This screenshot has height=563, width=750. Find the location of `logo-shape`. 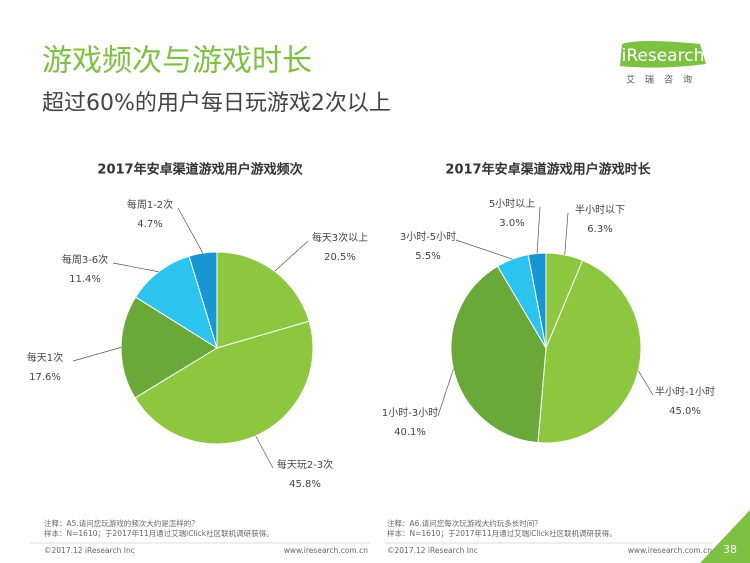

logo-shape is located at coordinates (663, 54).